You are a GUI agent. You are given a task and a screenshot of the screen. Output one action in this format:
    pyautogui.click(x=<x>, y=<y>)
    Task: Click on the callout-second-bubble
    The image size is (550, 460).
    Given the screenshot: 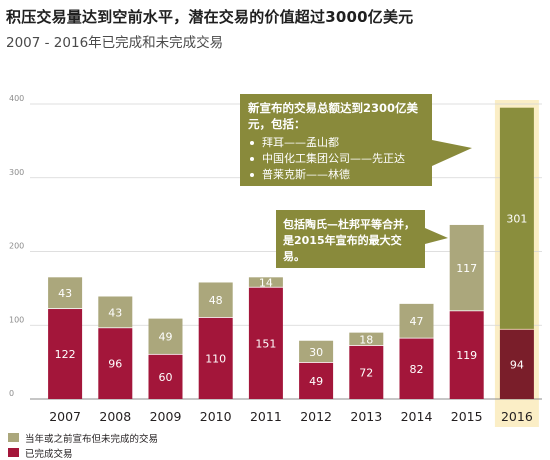 What is the action you would take?
    pyautogui.click(x=362, y=239)
    